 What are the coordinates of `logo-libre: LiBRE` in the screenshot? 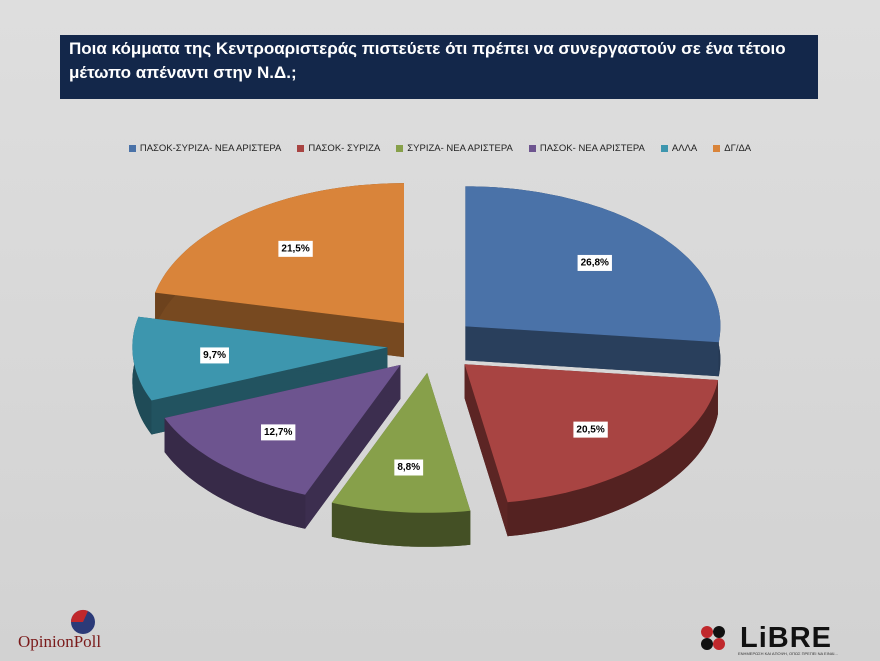 It's located at (786, 638).